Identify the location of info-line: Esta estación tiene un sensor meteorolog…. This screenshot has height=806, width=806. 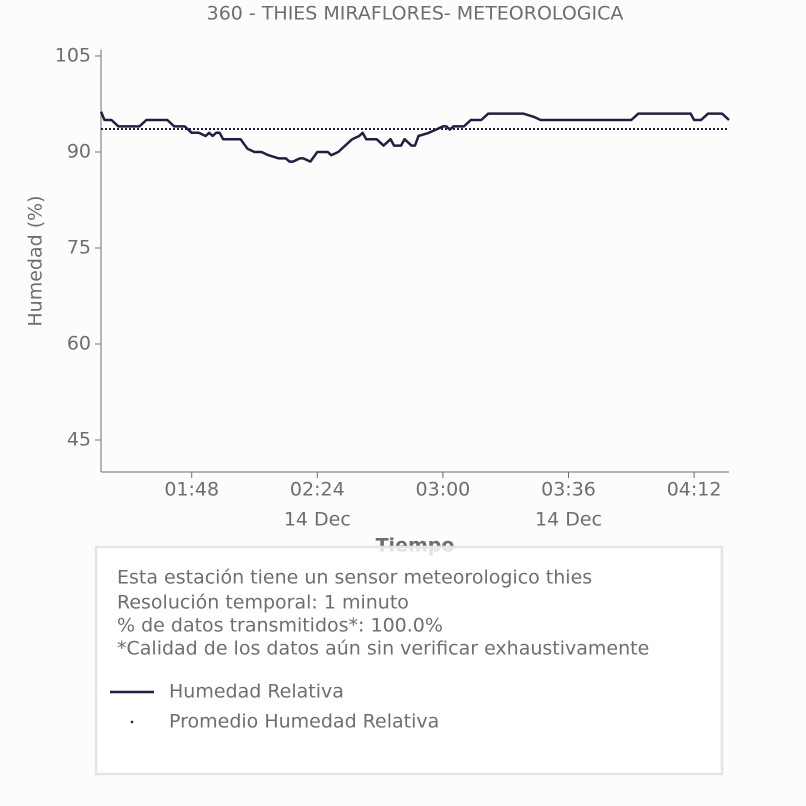
(354, 578).